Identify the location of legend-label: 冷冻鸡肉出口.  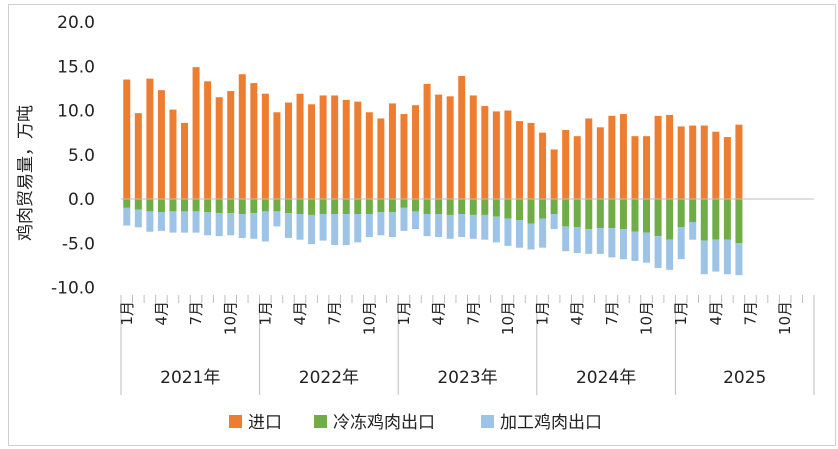
(384, 423).